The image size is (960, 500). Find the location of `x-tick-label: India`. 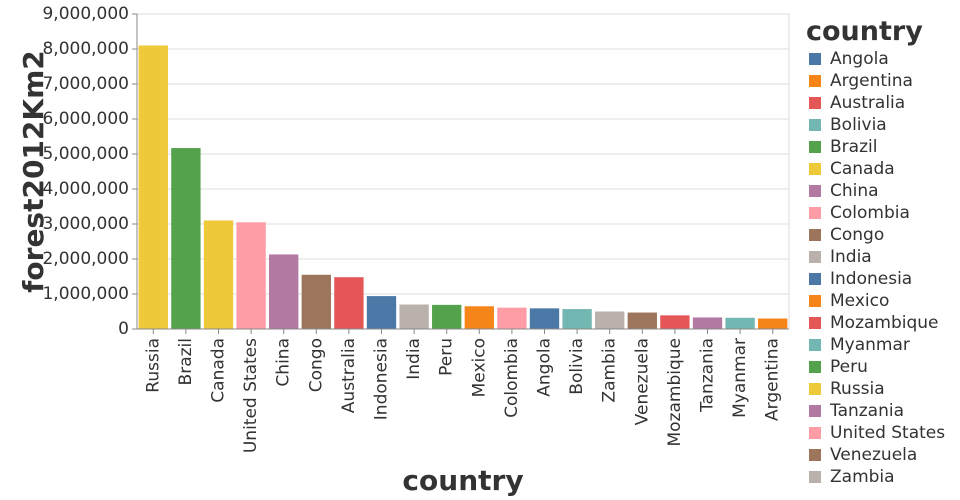

x-tick-label: India is located at coordinates (414, 359).